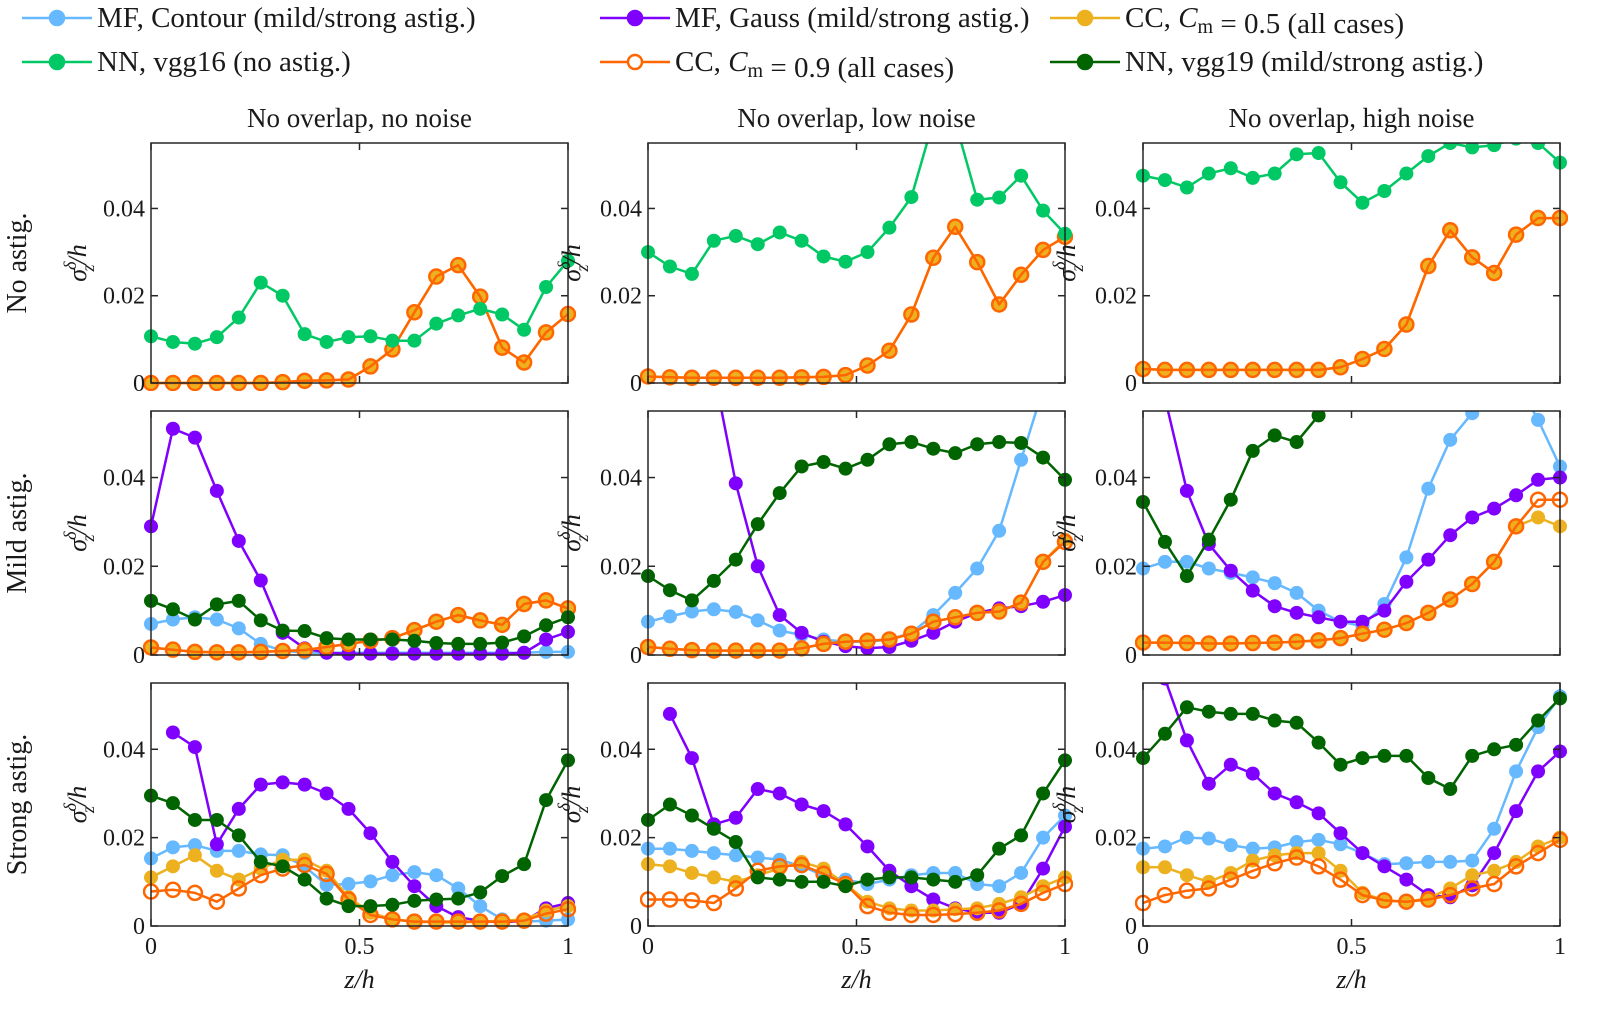 The image size is (1600, 1020). I want to click on subplot-r1-c2: σδz/h 0 0.02 0.04, so click(813, 269).